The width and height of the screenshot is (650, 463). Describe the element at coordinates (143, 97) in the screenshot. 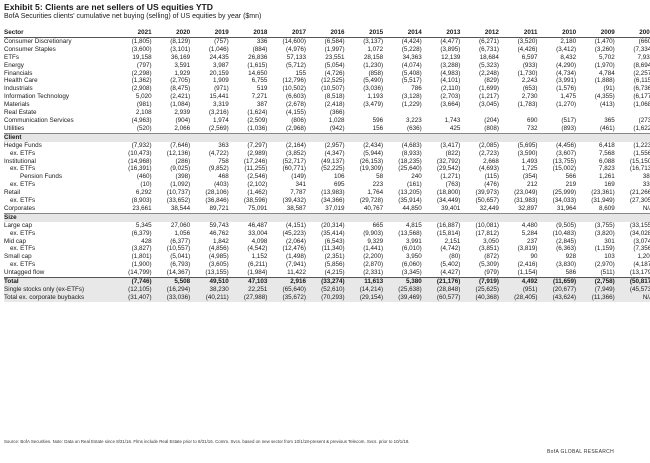

I see `table-cell: 5,020` at that location.